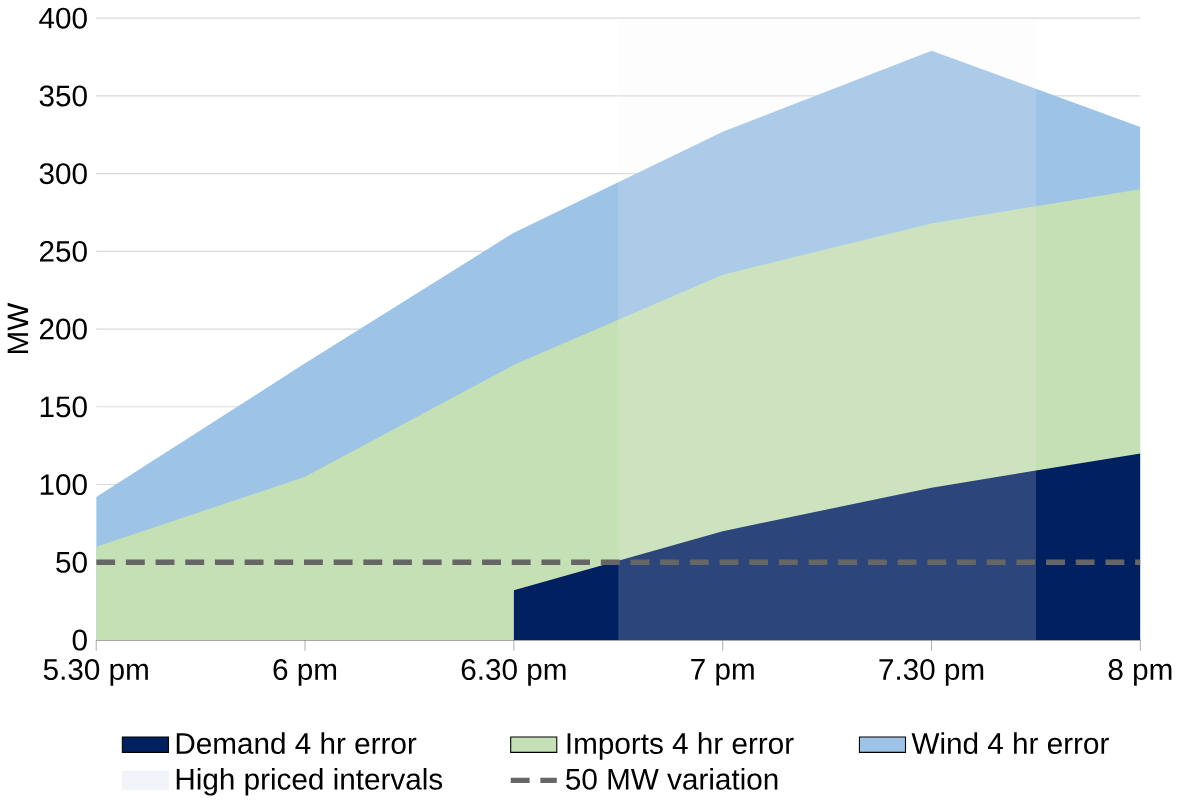  Describe the element at coordinates (1140, 673) in the screenshot. I see `x-tick-label: 8 pm` at that location.